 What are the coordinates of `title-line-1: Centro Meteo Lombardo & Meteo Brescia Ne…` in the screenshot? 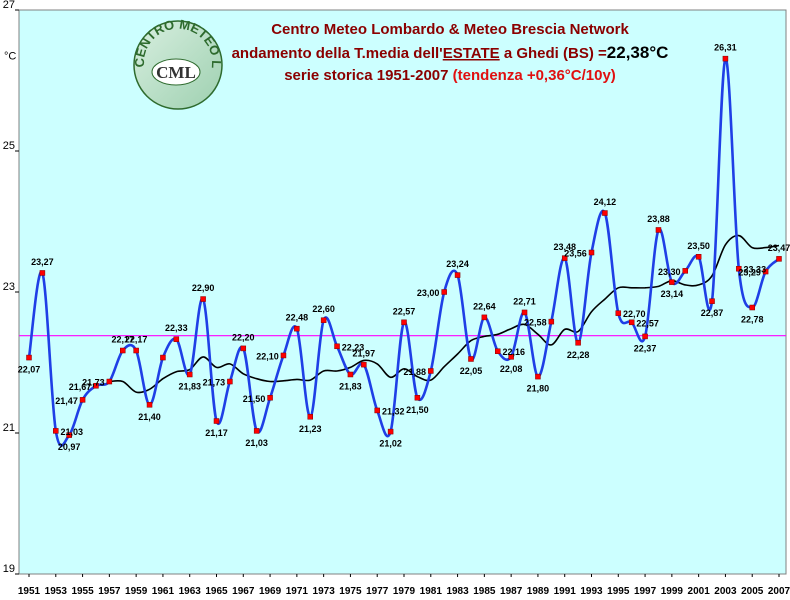 It's located at (450, 29).